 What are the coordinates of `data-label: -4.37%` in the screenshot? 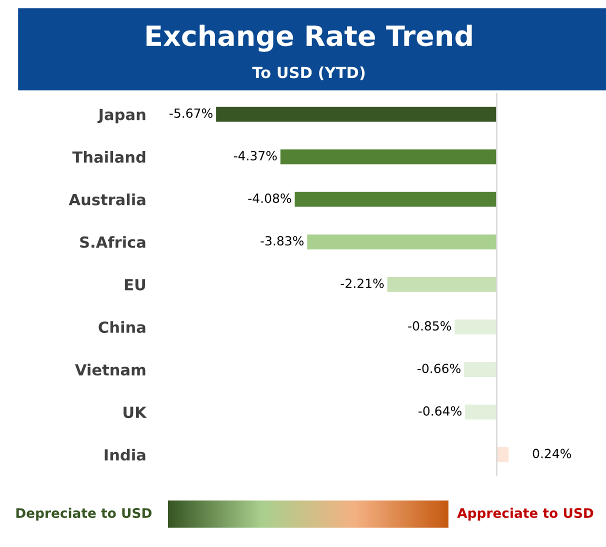 It's located at (255, 155).